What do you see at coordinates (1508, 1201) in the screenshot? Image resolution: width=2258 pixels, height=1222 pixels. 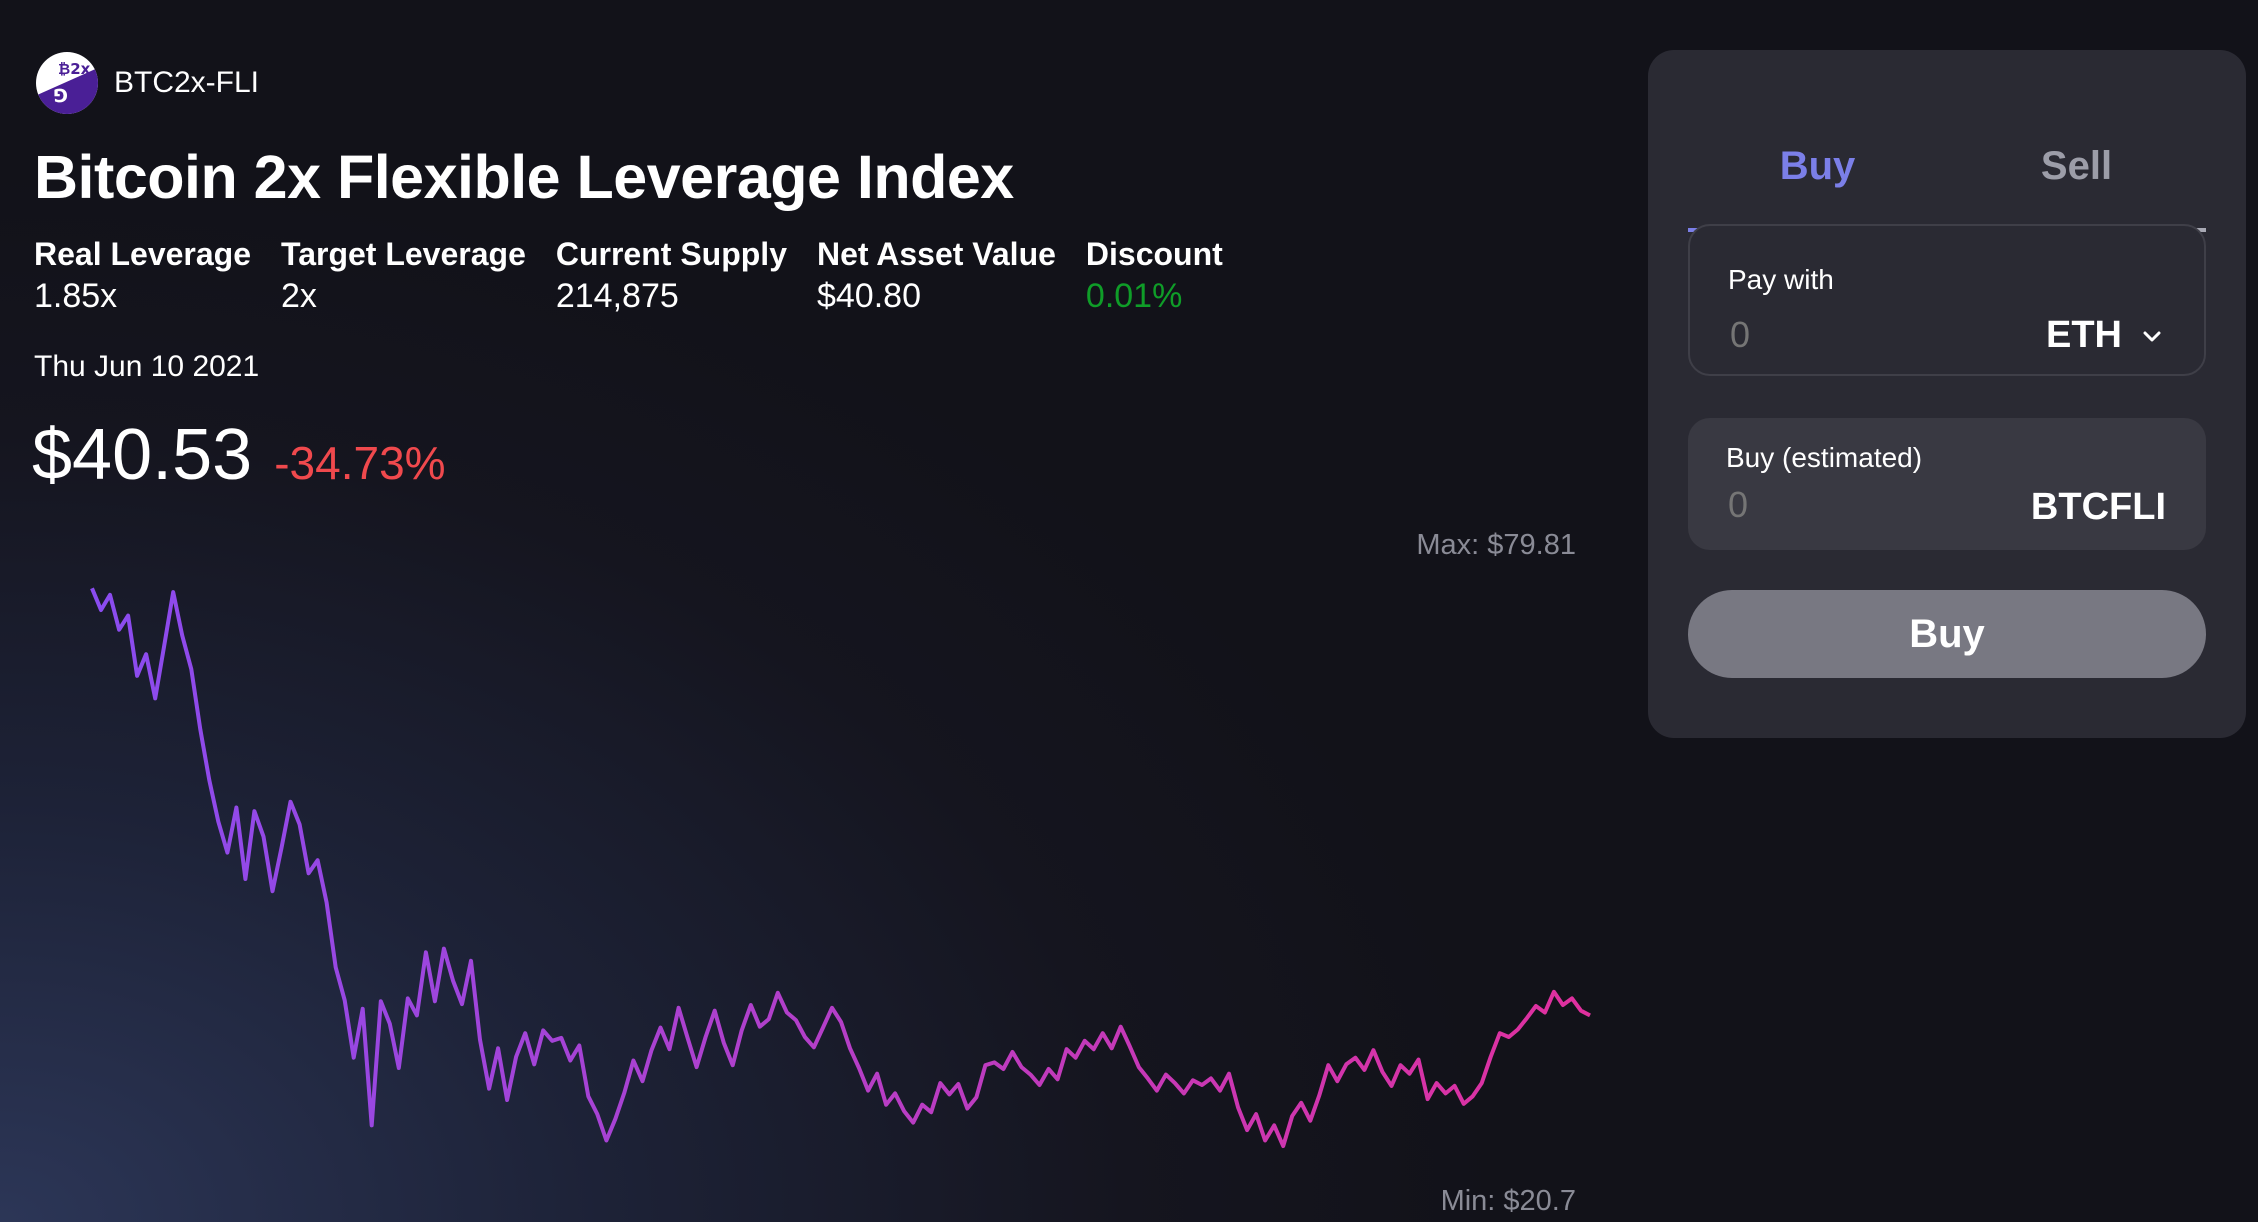 I see `min-label: Min: $20.7` at bounding box center [1508, 1201].